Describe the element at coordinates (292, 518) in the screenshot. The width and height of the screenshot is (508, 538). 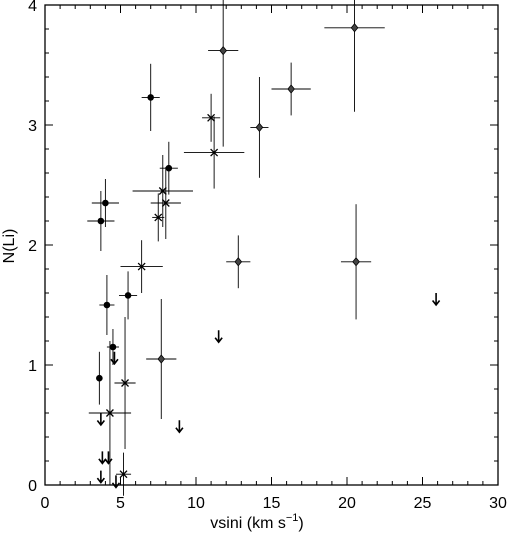
I see `x-axis-title-superscript: −1` at that location.